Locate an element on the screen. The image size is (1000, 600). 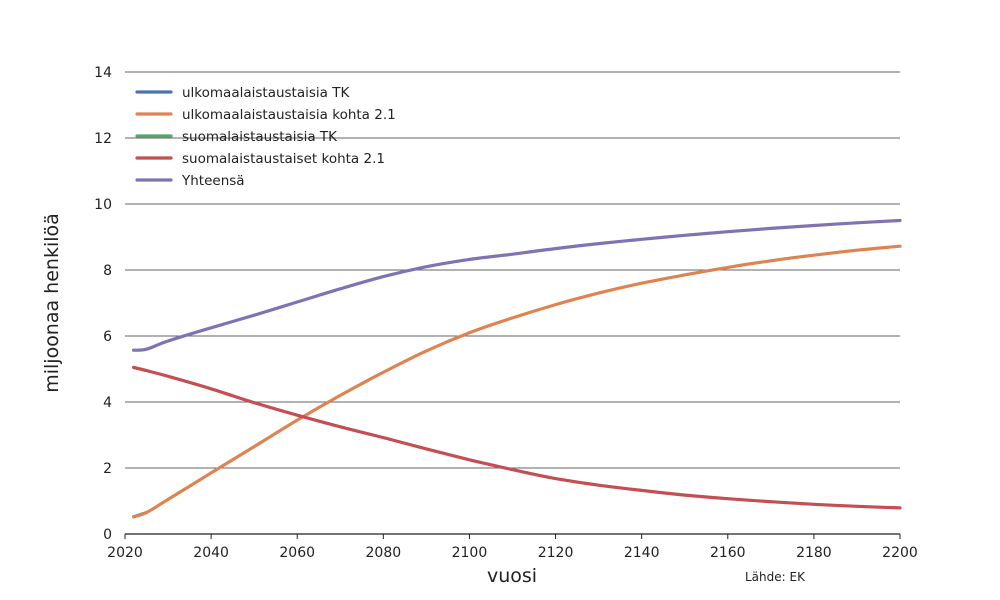
x-tick-label: 2180 is located at coordinates (814, 553).